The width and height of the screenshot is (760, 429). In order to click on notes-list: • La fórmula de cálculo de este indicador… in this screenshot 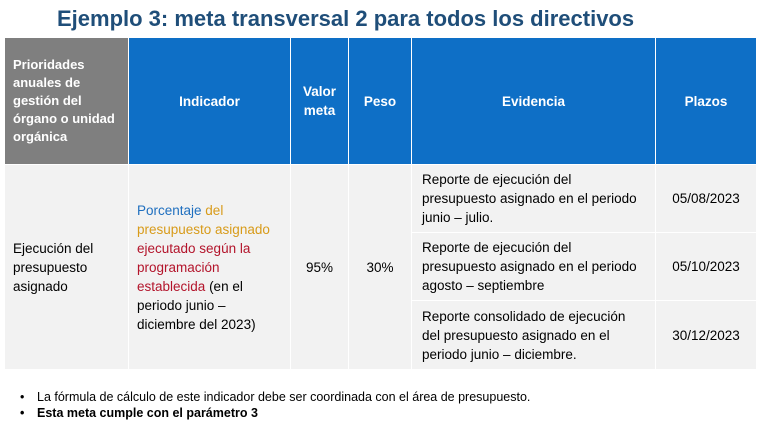, I will do `click(275, 405)`.